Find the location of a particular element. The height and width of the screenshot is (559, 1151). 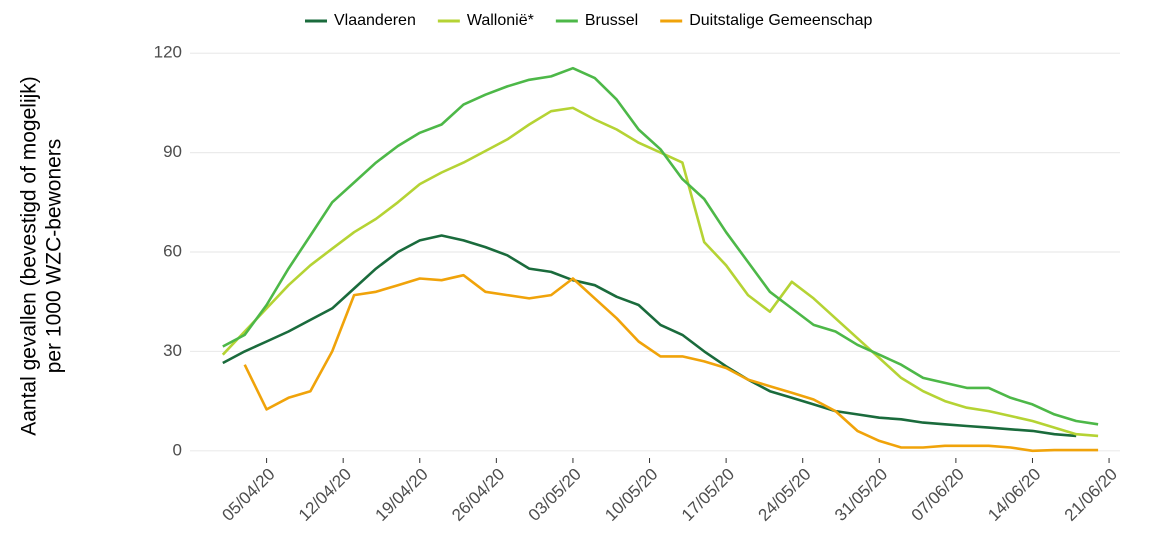

y-tick-label: 60 is located at coordinates (172, 251).